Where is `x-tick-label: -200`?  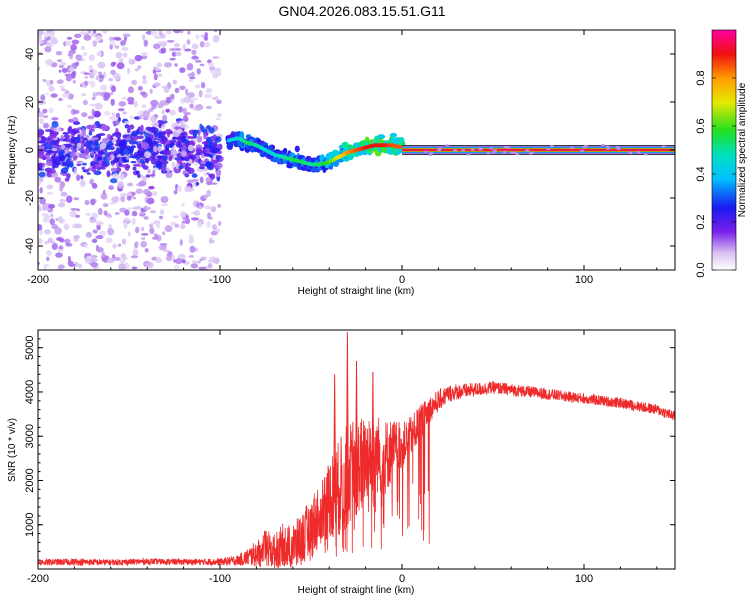 x-tick-label: -200 is located at coordinates (38, 280).